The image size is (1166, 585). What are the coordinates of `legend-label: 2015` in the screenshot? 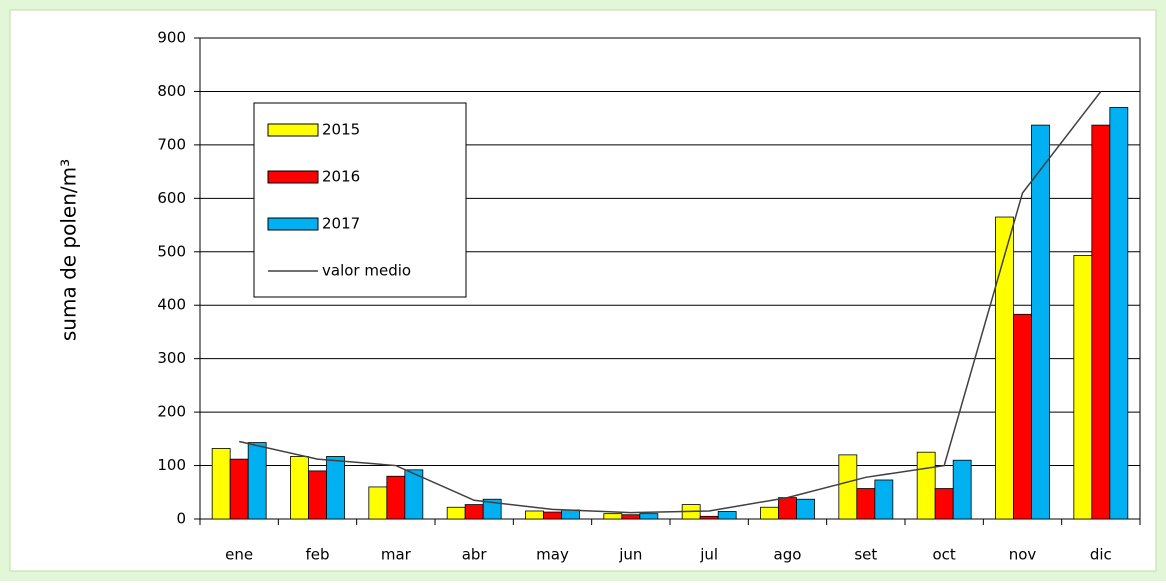 It's located at (341, 130).